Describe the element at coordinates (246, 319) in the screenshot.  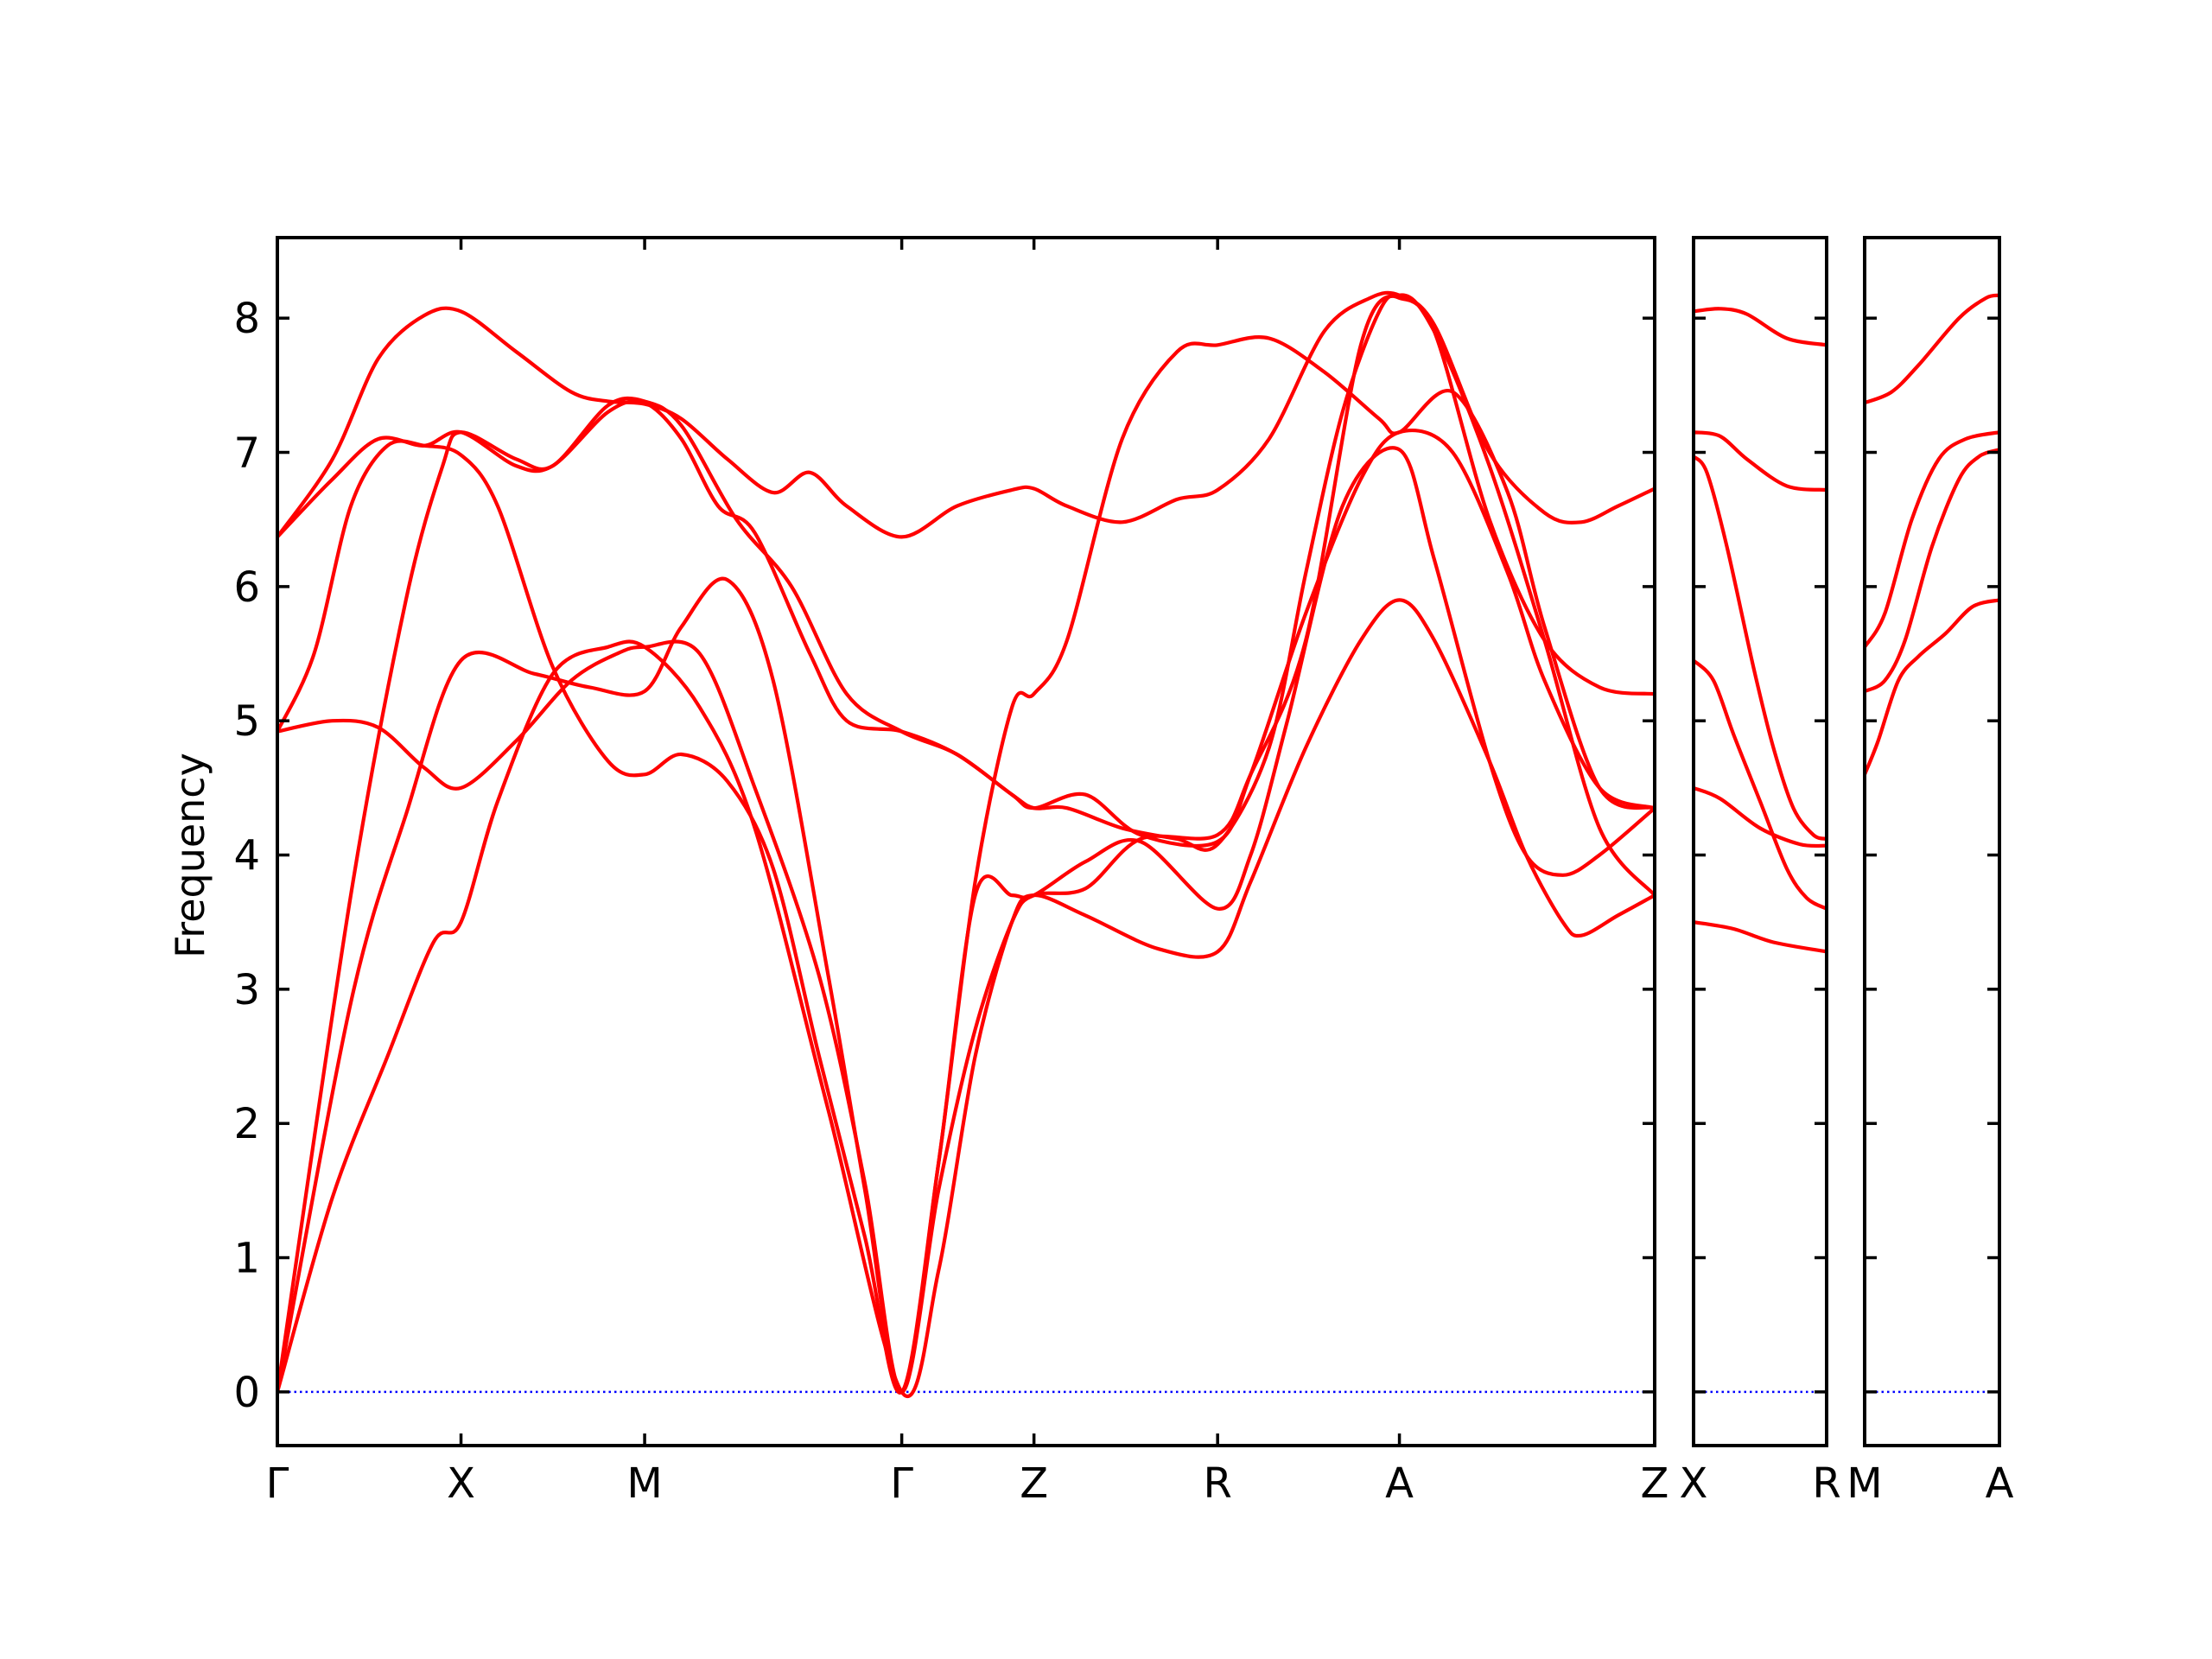
I see `y-tick-label: 8` at that location.